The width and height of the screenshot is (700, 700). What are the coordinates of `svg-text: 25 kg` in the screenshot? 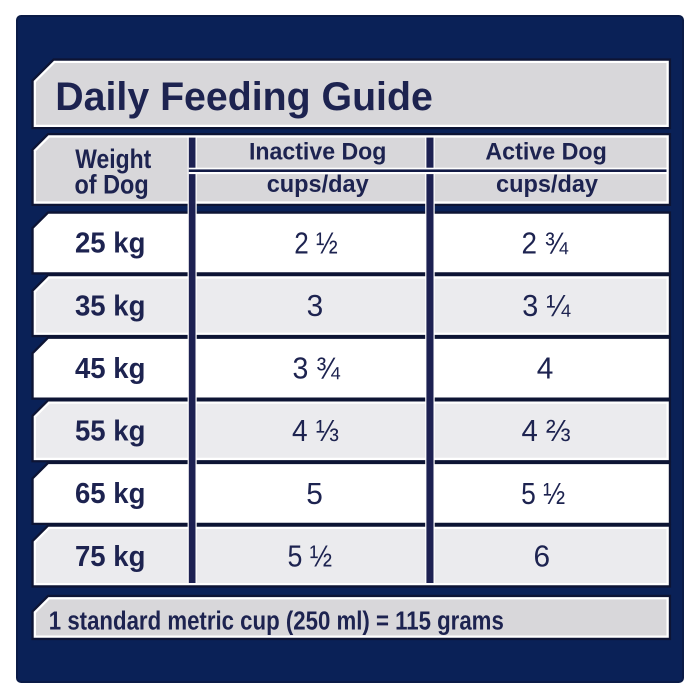 It's located at (110, 244).